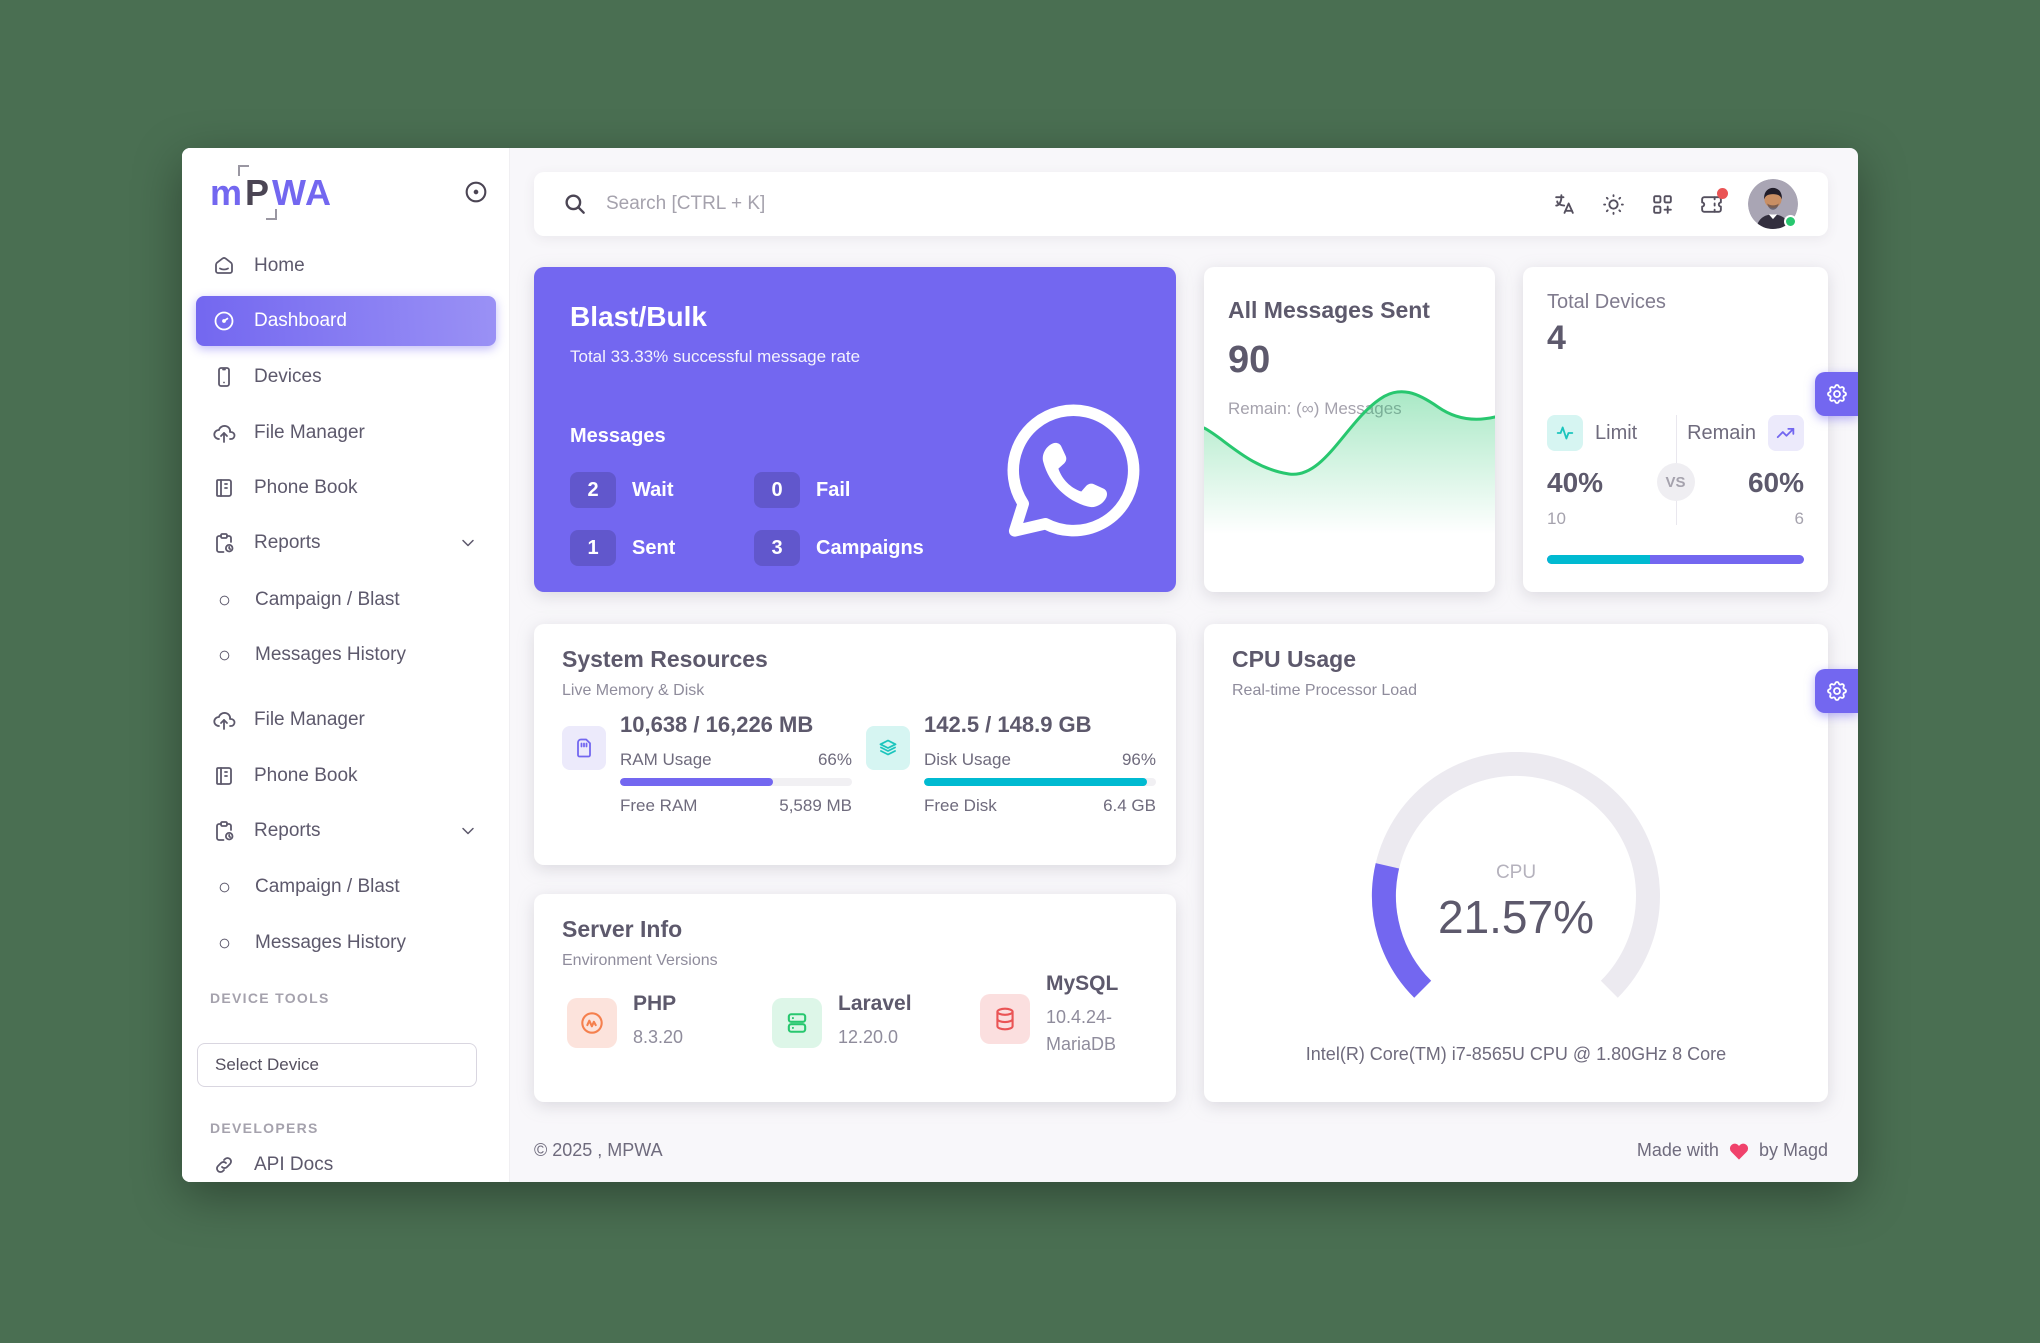 This screenshot has height=1343, width=2040. I want to click on sidebar-item-file-manager-2: File Manager, so click(346, 720).